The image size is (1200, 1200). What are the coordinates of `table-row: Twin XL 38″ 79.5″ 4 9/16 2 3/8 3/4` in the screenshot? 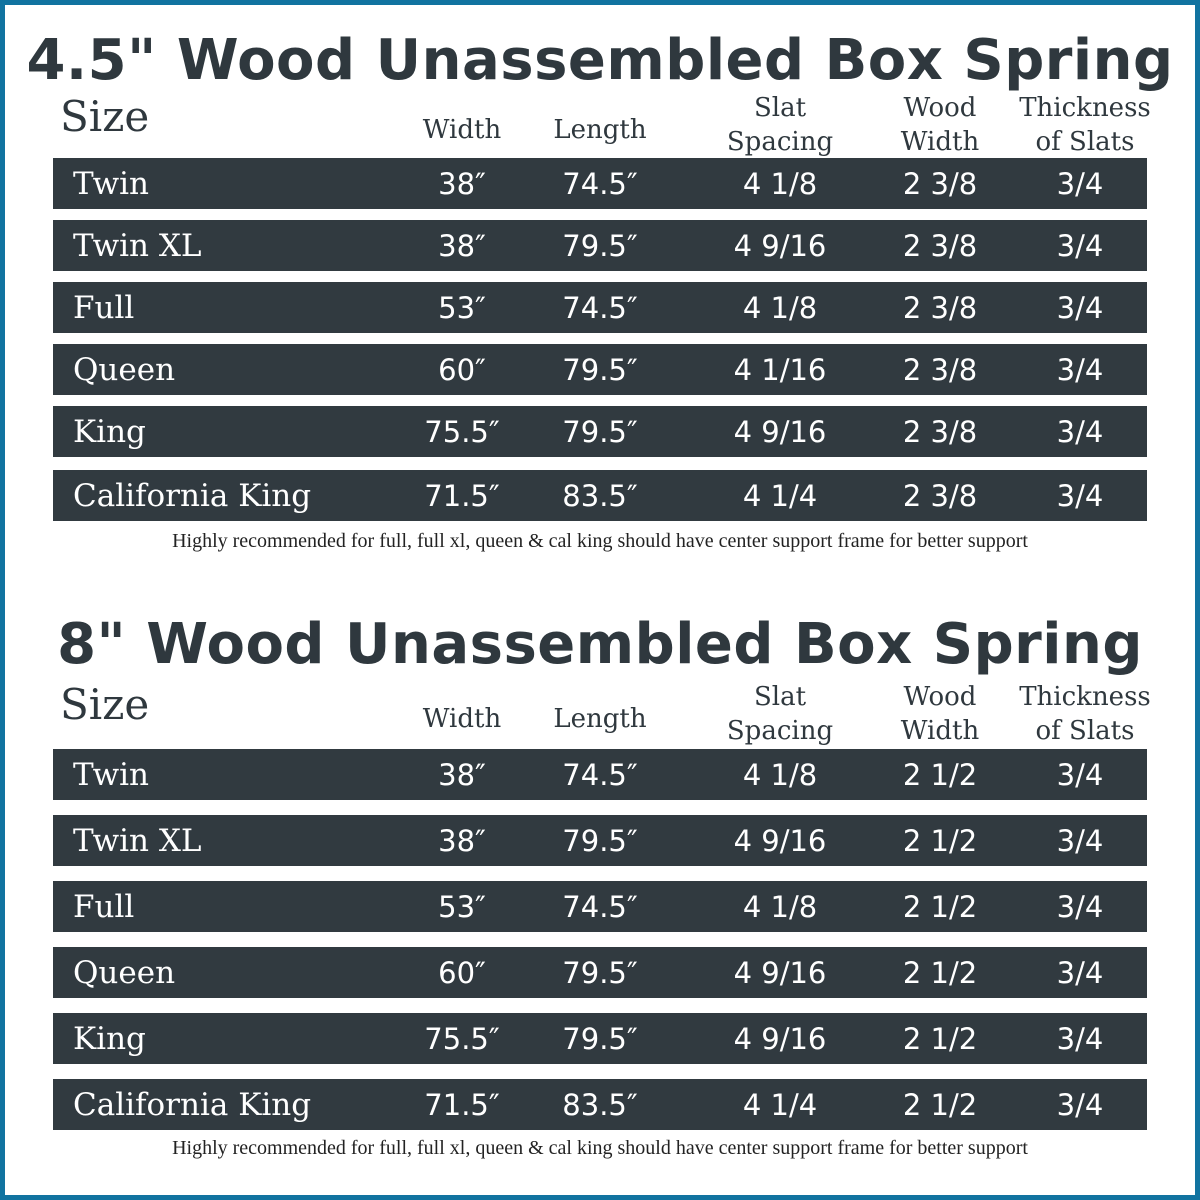 It's located at (600, 245).